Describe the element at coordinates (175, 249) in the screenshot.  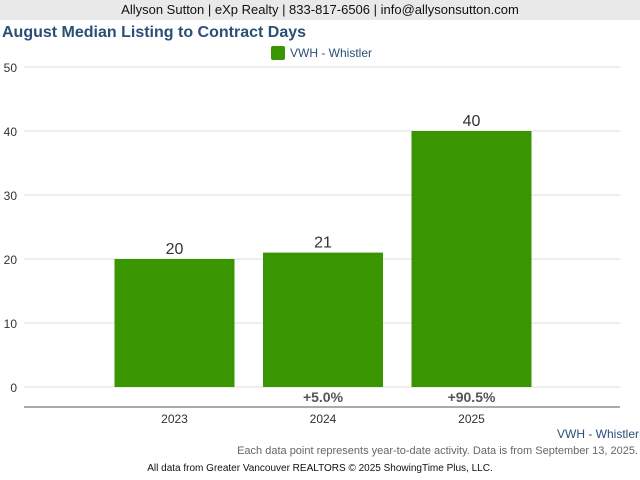
I see `bar-value-label: 20` at that location.